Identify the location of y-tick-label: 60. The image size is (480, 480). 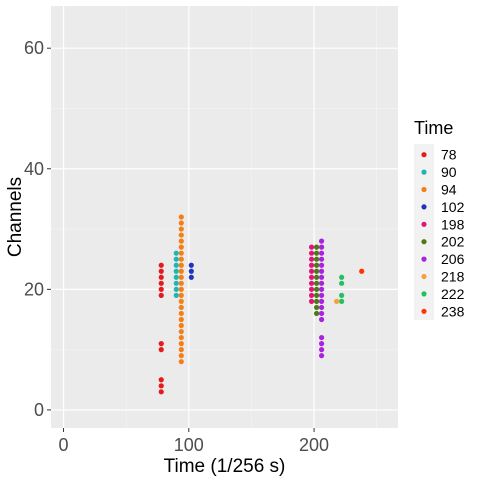
(34, 48).